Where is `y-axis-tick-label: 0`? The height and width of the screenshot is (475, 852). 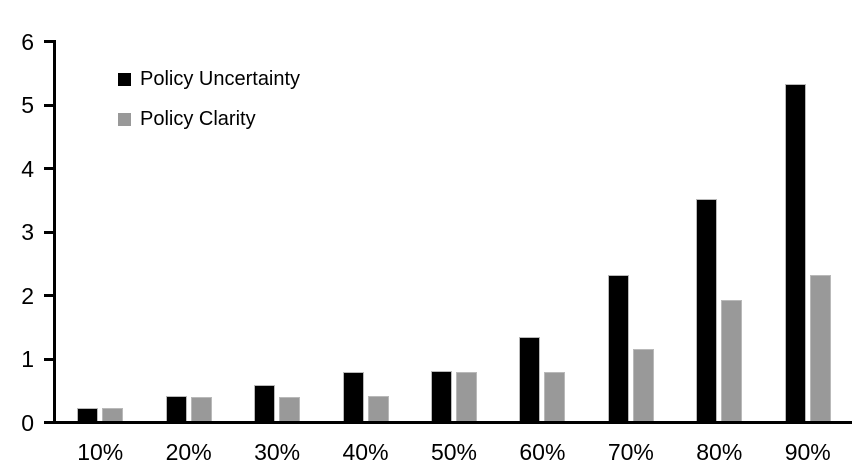 y-axis-tick-label: 0 is located at coordinates (27, 422).